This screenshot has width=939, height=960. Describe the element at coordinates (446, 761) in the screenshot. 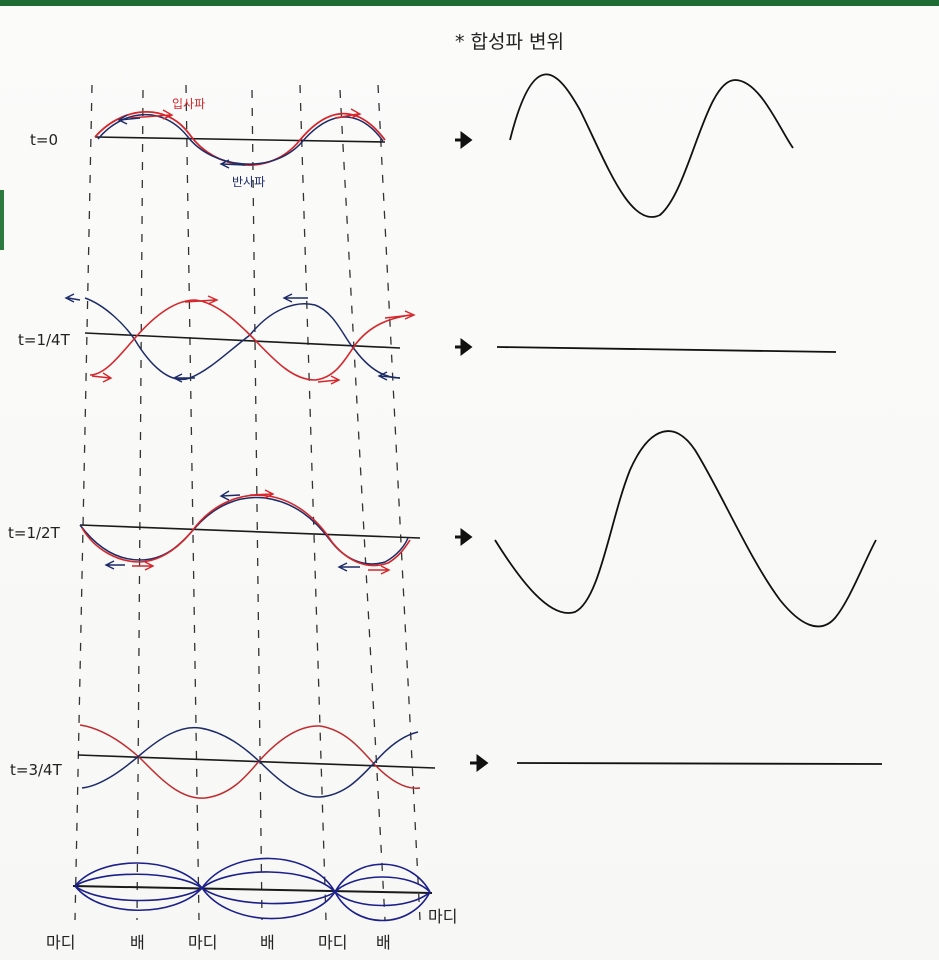

I see `row-t-three-quarter: t=3/4T` at that location.